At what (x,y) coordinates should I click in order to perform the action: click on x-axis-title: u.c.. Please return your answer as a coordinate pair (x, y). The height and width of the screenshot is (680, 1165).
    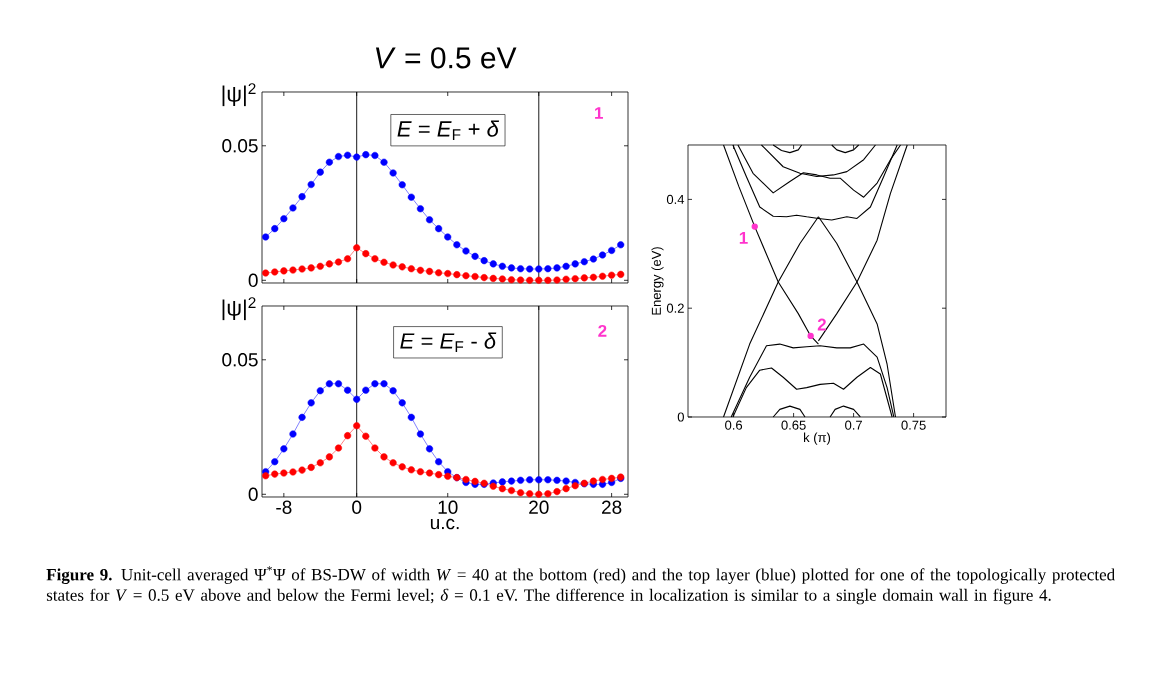
    Looking at the image, I should click on (444, 524).